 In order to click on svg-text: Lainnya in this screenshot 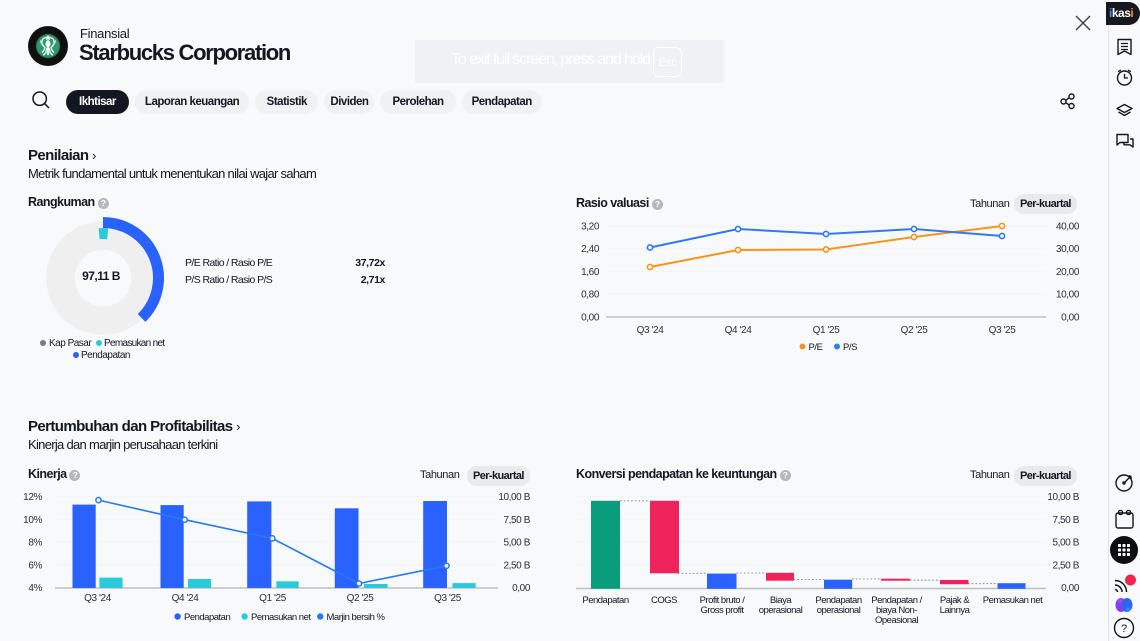, I will do `click(955, 610)`.